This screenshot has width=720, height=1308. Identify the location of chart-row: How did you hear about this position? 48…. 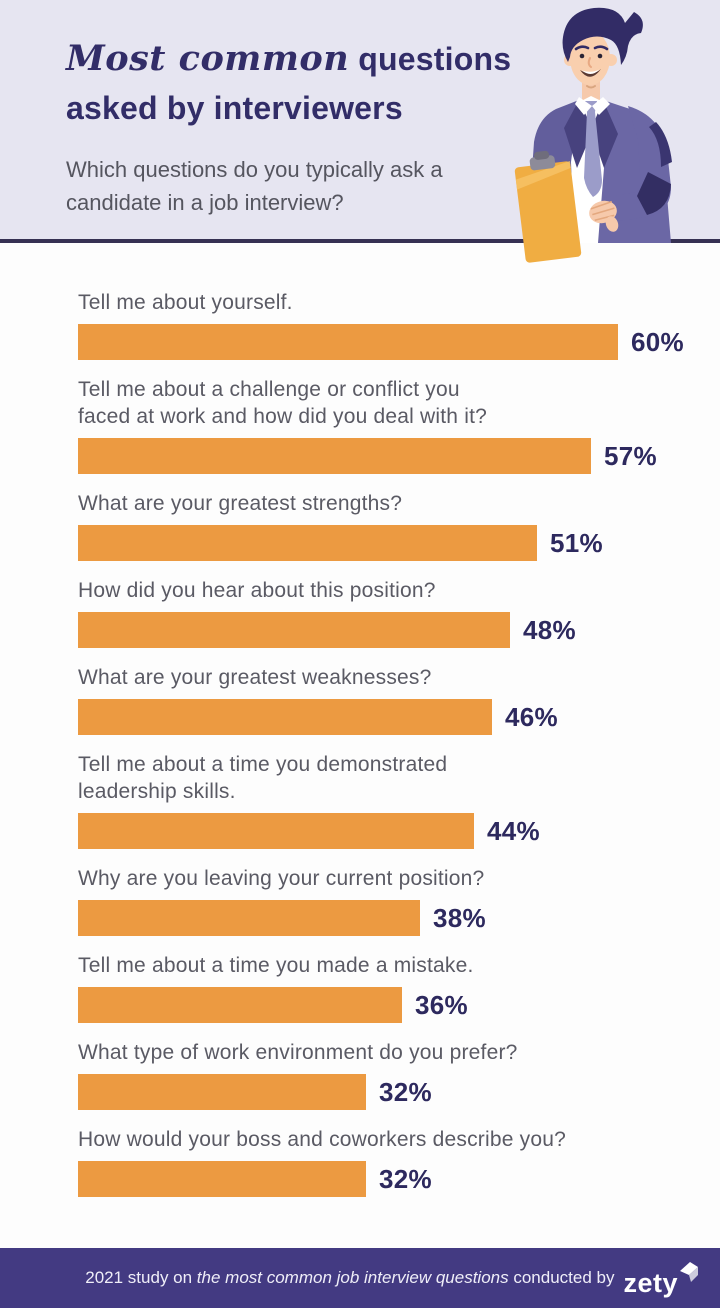
(399, 612).